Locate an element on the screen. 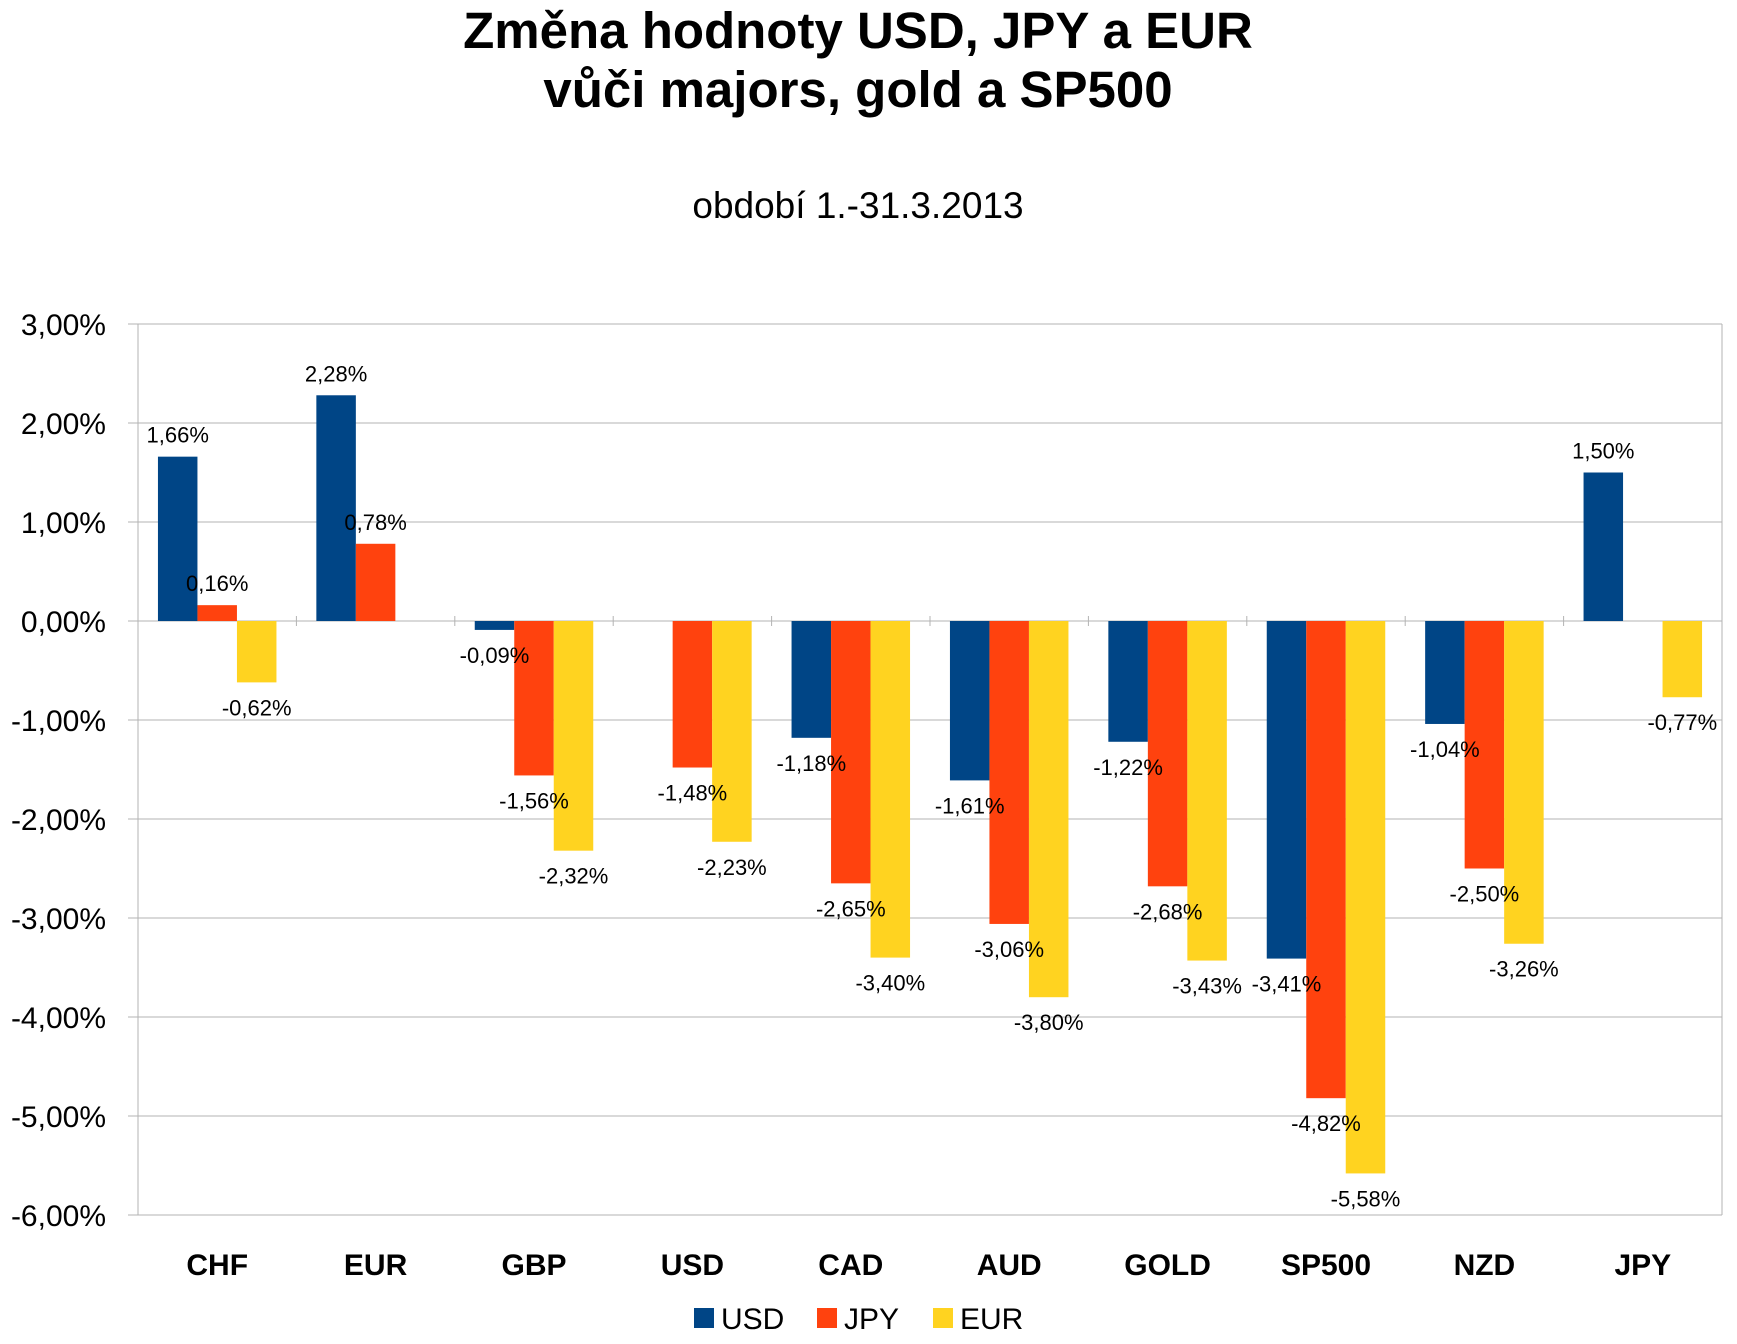  y-tick-label: 0,00% is located at coordinates (63, 622).